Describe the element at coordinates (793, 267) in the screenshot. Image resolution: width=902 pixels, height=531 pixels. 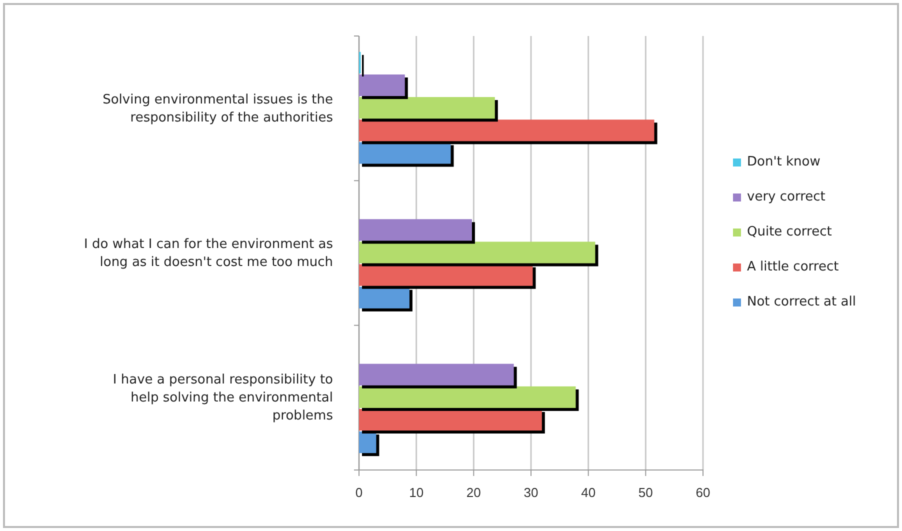
I see `legend-label: A little correct` at that location.